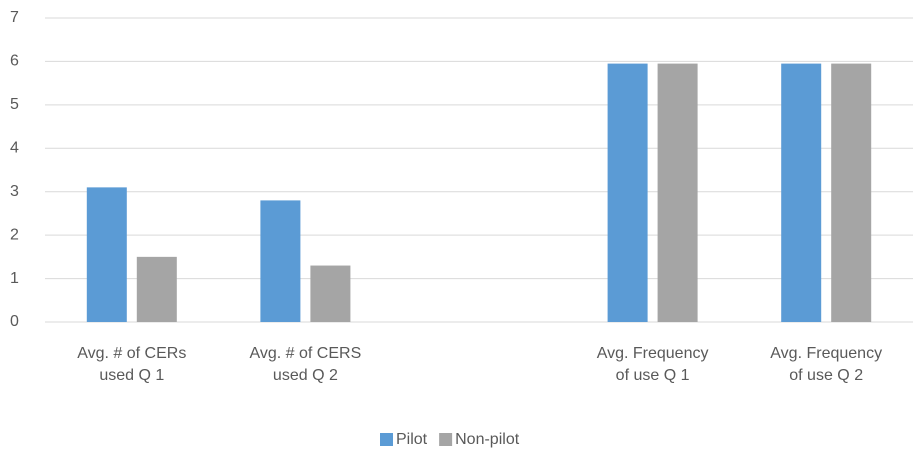 Image resolution: width=913 pixels, height=452 pixels. Describe the element at coordinates (14, 191) in the screenshot. I see `y-tick-label: 3` at that location.